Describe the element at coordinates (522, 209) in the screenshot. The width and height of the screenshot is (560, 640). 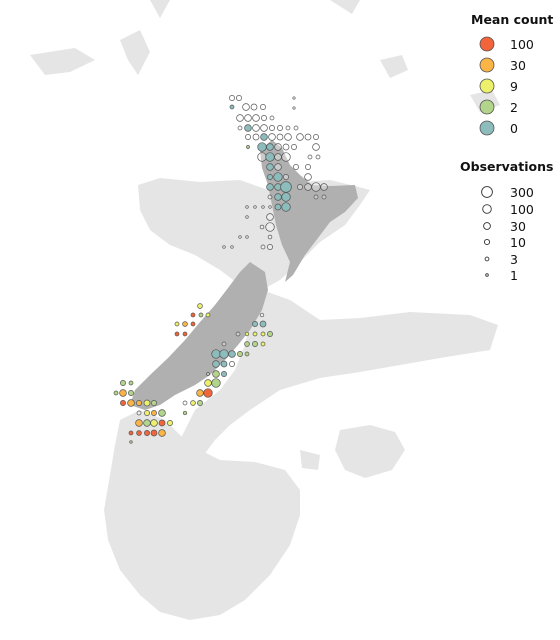
I see `legend-obs-label-100: 100` at that location.